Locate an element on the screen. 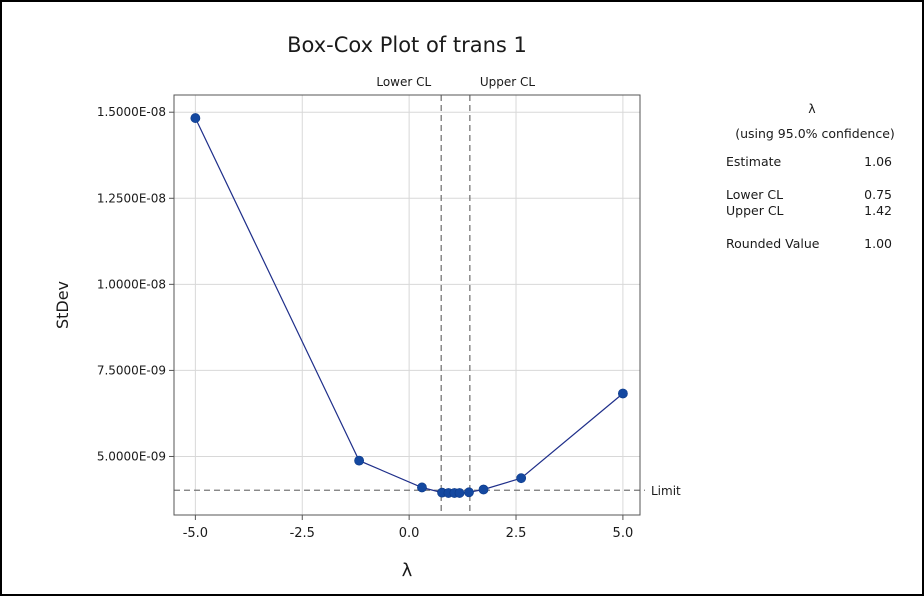  y-tick-label: 1.0000E-08 is located at coordinates (131, 284).